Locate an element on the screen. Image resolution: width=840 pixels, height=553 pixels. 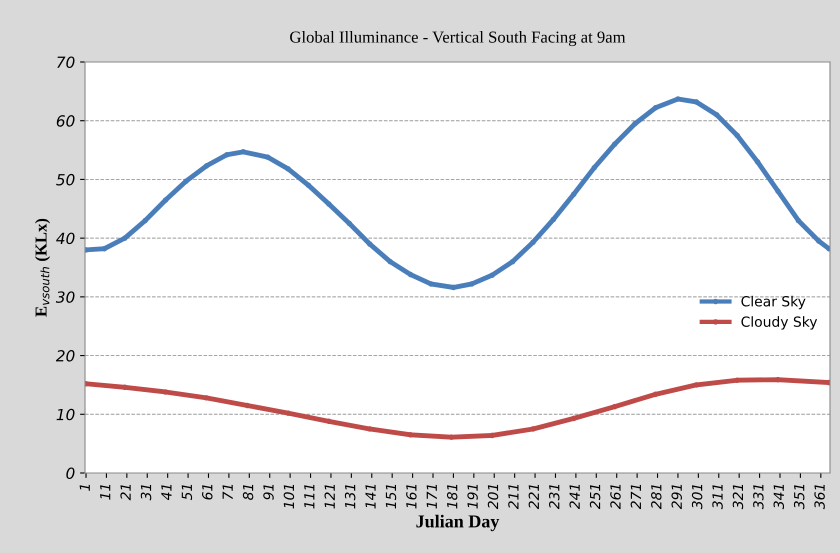
x-tick-label: 291 is located at coordinates (676, 497).